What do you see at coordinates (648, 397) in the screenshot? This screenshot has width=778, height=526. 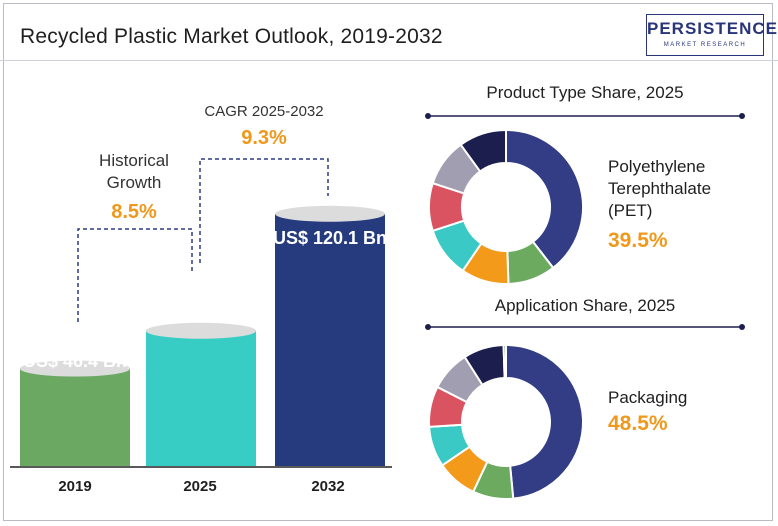 I see `application-highlight-label: Packaging` at bounding box center [648, 397].